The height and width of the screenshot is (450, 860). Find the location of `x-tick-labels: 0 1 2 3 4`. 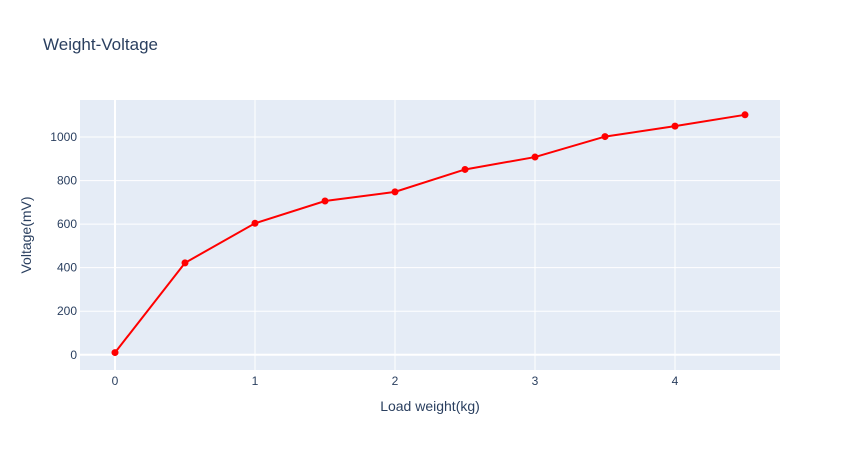

x-tick-labels: 0 1 2 3 4 is located at coordinates (395, 381).